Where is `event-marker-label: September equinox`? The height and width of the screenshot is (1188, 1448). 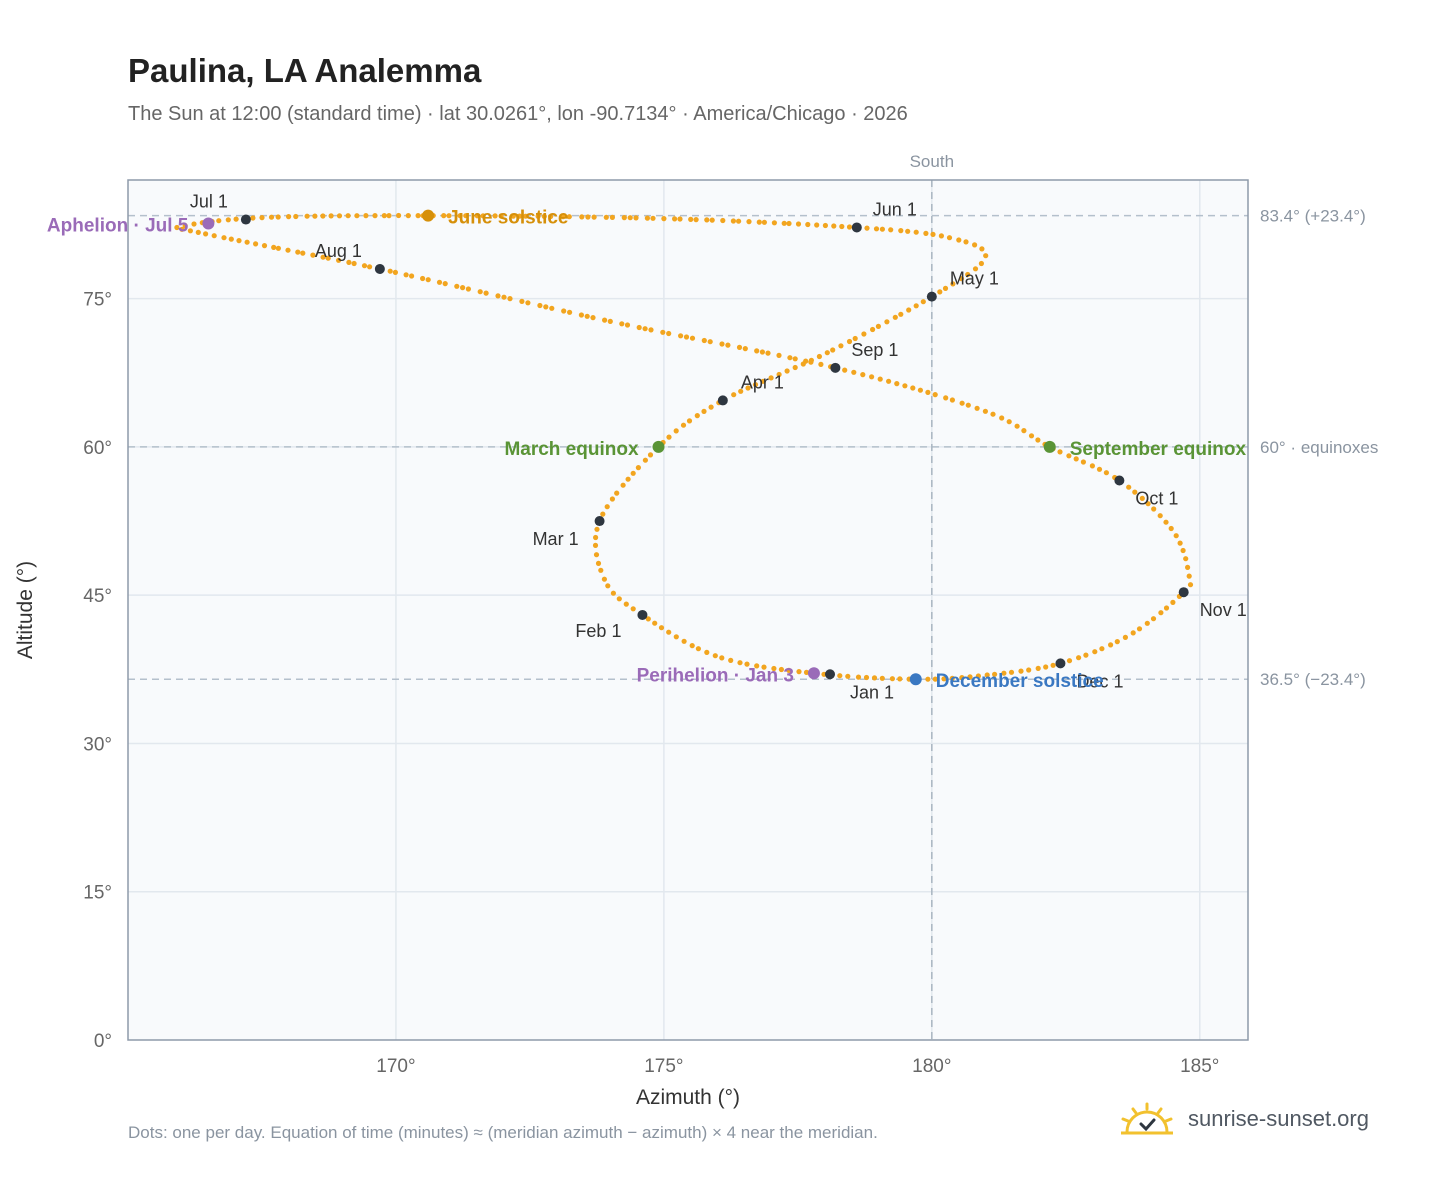
event-marker-label: September equinox is located at coordinates (1158, 449).